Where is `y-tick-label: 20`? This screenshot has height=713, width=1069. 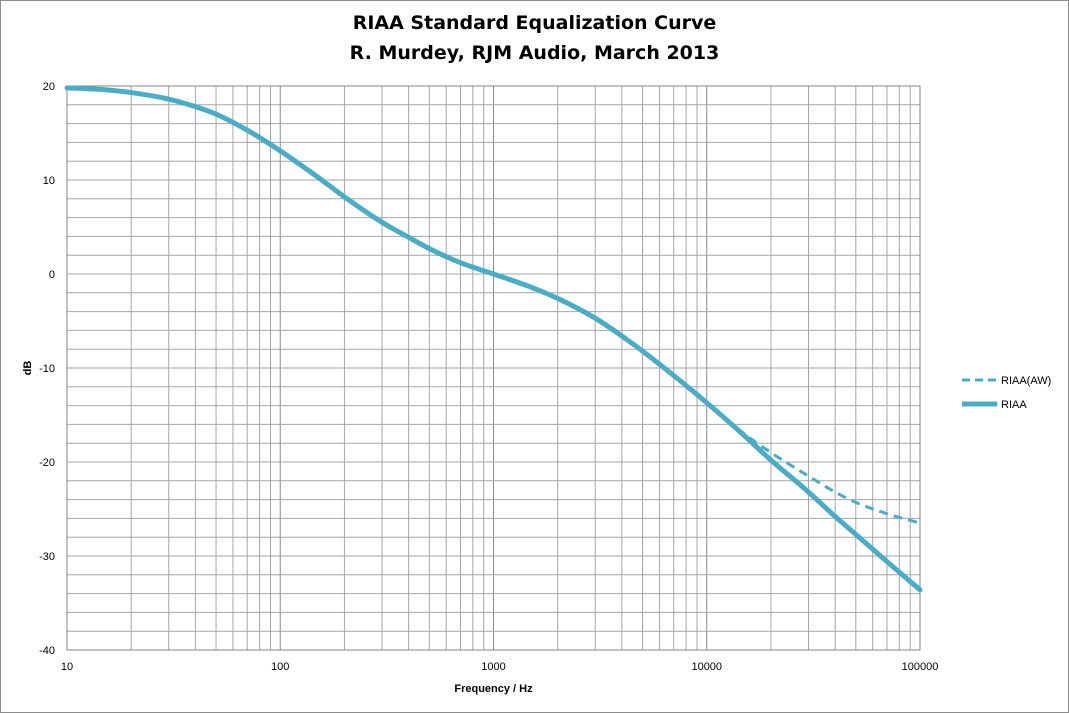 y-tick-label: 20 is located at coordinates (49, 87).